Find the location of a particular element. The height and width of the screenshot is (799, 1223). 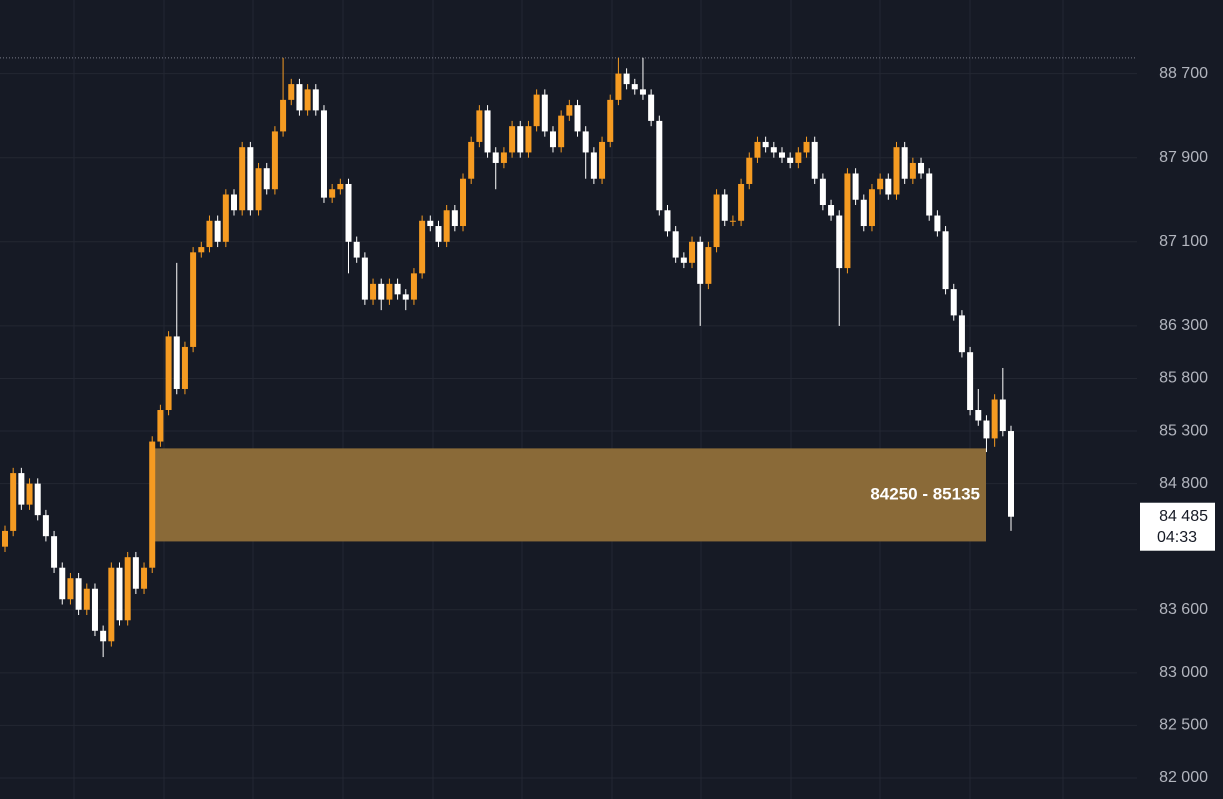

price-tag-value: 84 485 is located at coordinates (1183, 516).